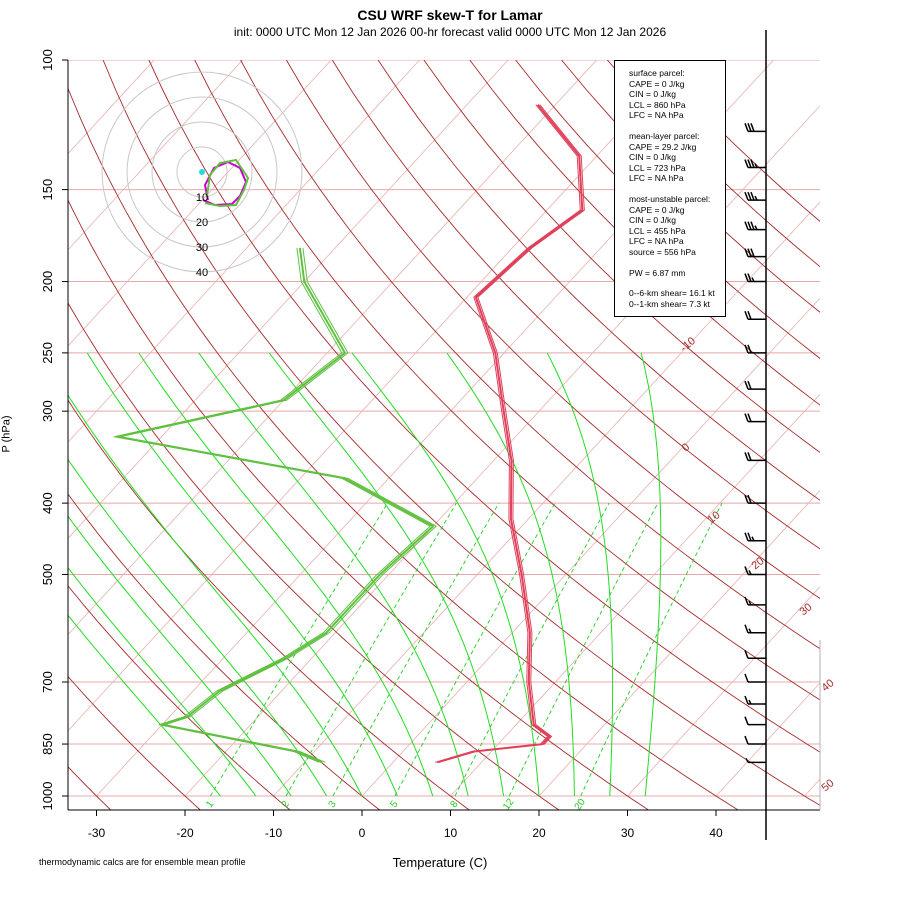  I want to click on shear-0-1km: 0--1-km shear= 7.3 kt, so click(670, 303).